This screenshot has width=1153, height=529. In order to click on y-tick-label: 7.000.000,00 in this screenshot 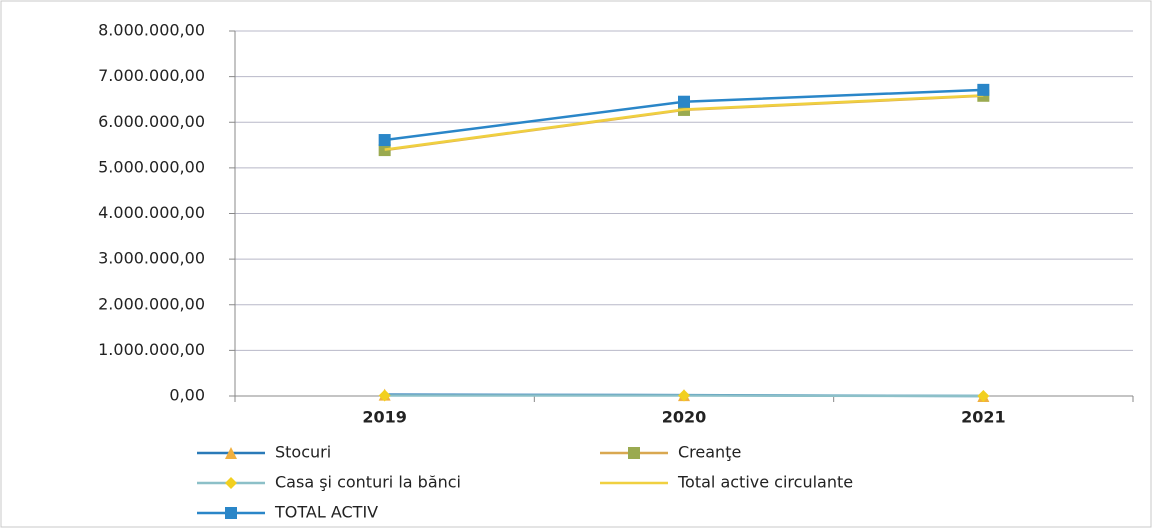, I will do `click(151, 75)`.